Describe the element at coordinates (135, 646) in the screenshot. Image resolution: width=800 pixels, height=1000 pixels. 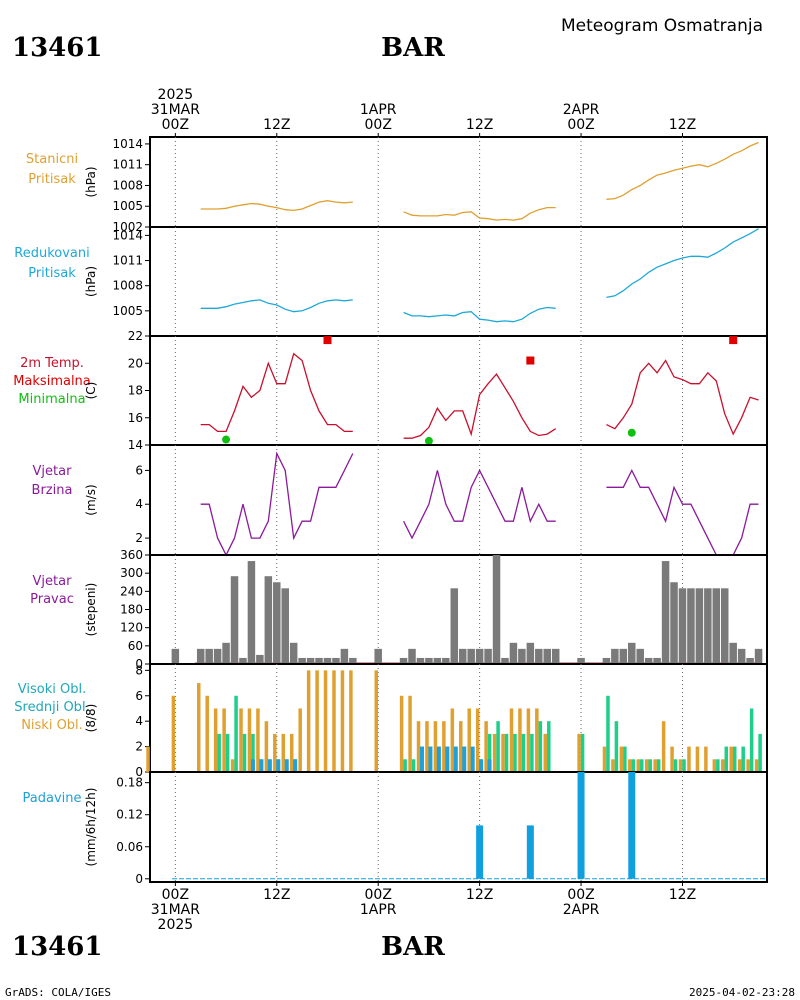
I see `y-tick-label: 60` at that location.